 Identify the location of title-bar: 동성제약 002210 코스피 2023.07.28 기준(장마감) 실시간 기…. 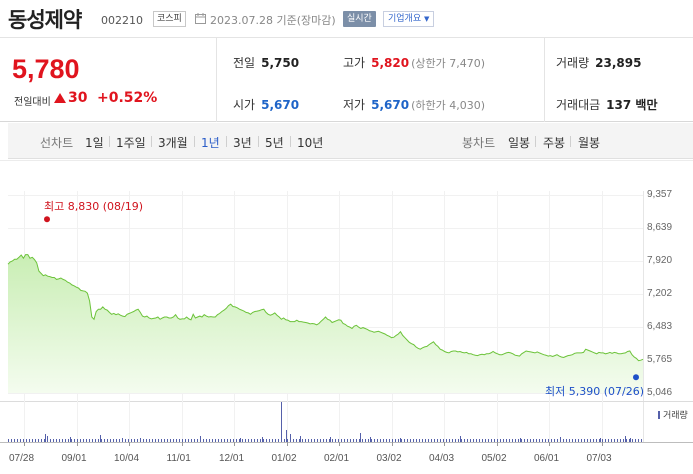
(346, 19).